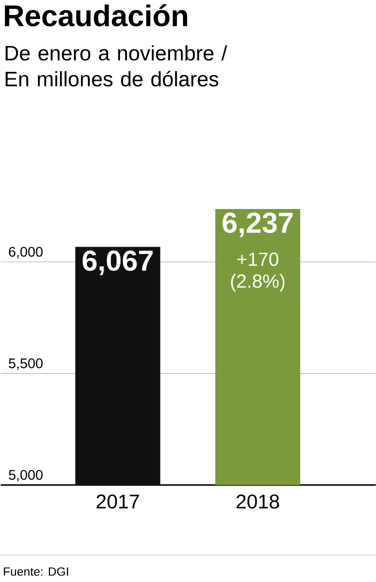 The height and width of the screenshot is (582, 376). I want to click on y-tick-label: 6,000, so click(25, 252).